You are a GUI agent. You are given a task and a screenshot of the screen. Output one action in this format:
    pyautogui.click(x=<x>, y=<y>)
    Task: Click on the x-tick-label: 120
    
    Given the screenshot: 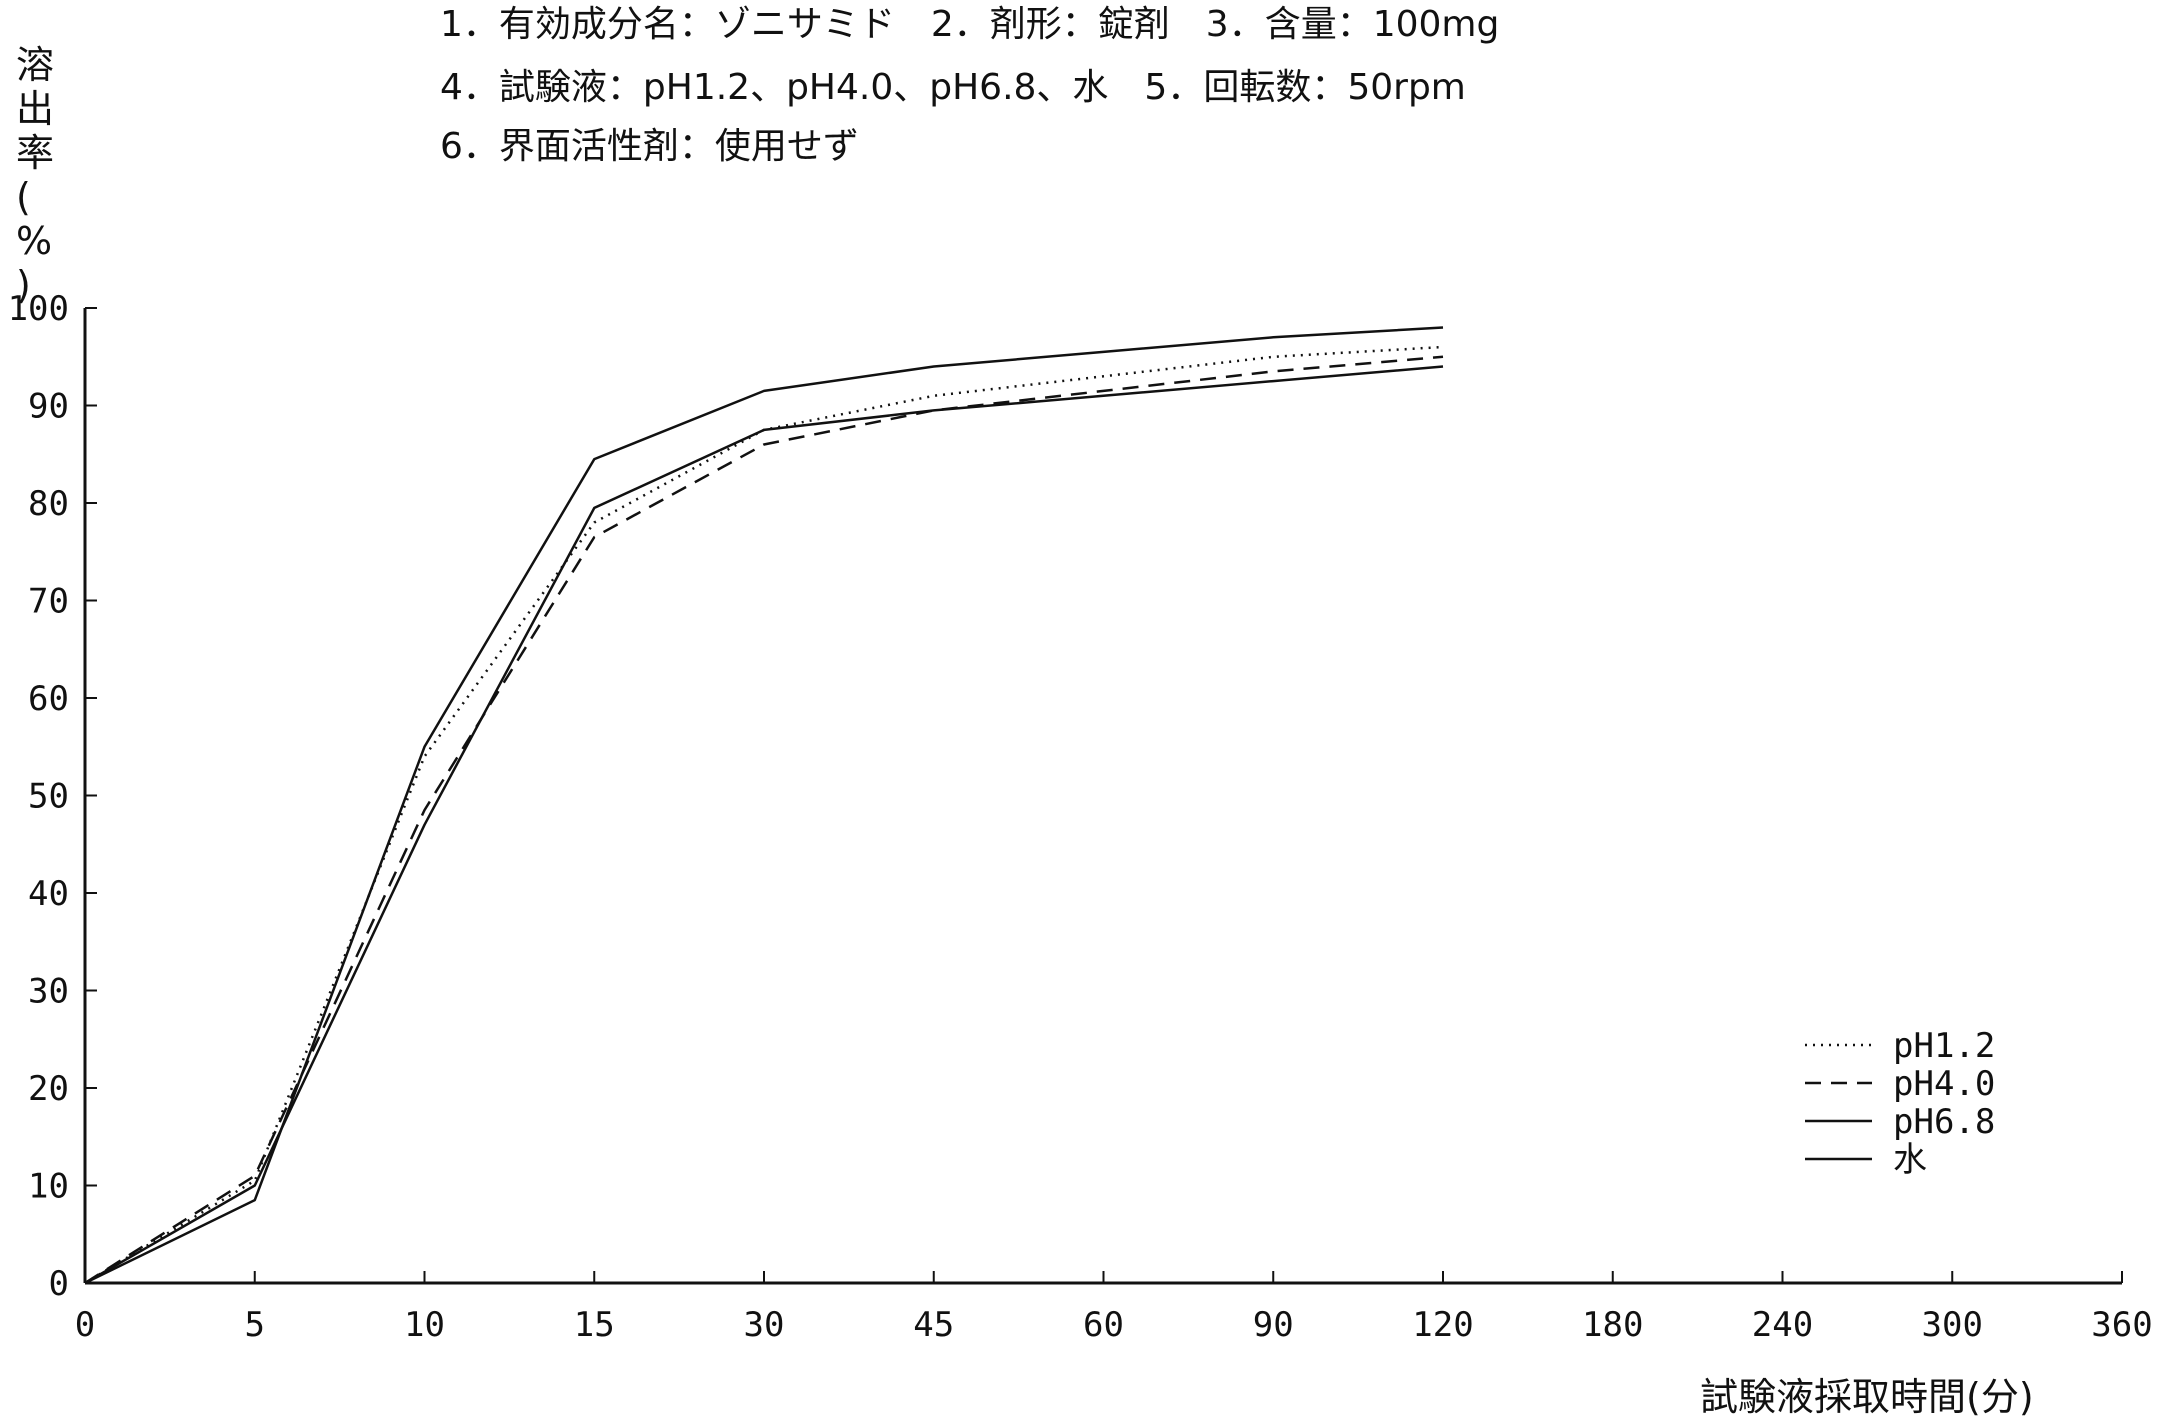 What is the action you would take?
    pyautogui.click(x=1442, y=1325)
    